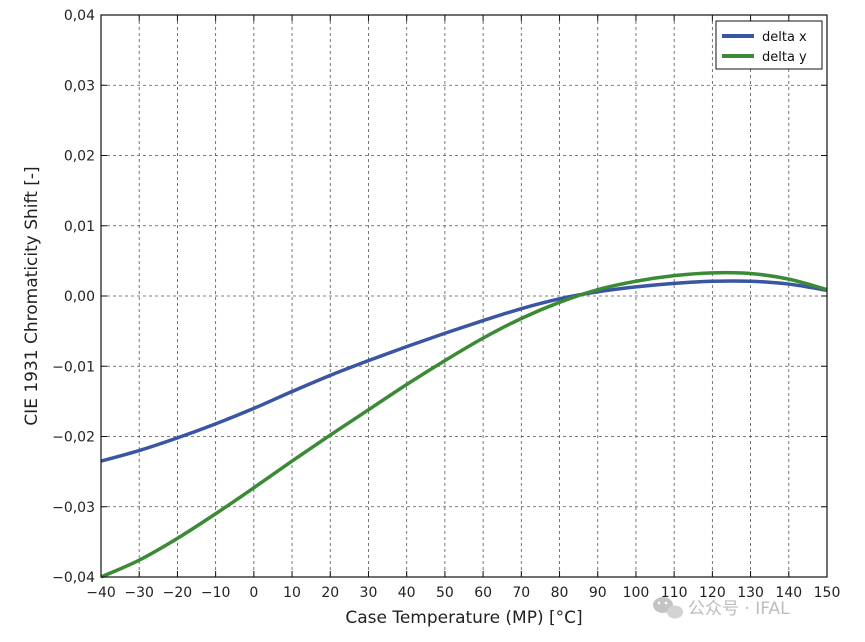  I want to click on x-tick-label: 150, so click(827, 593).